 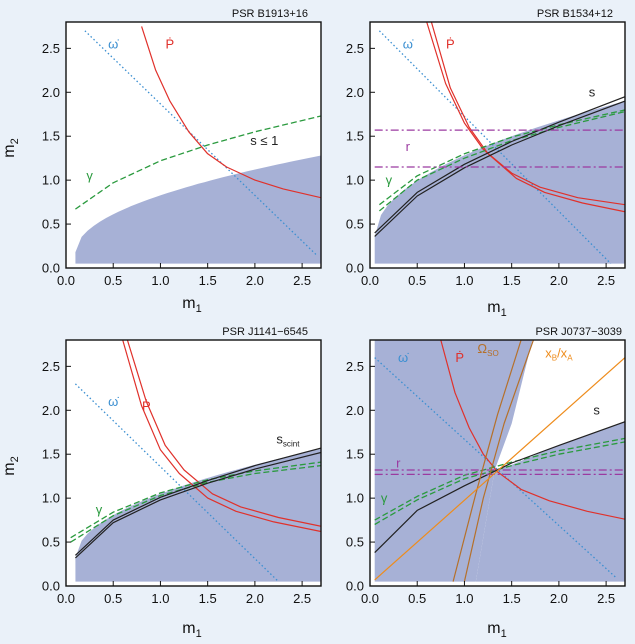 I want to click on curve-label: s ≤ 1, so click(x=264, y=140).